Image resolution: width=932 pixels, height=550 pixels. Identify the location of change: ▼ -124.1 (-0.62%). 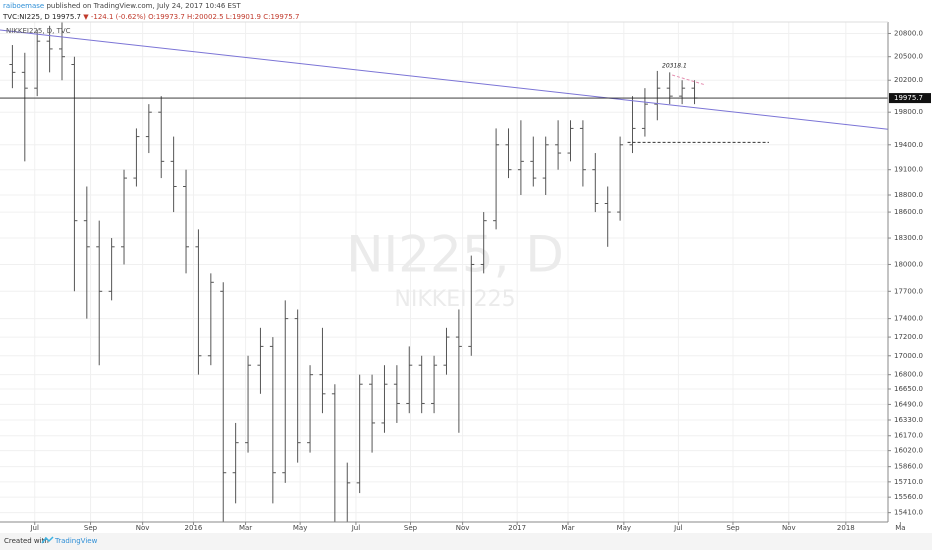
(114, 17).